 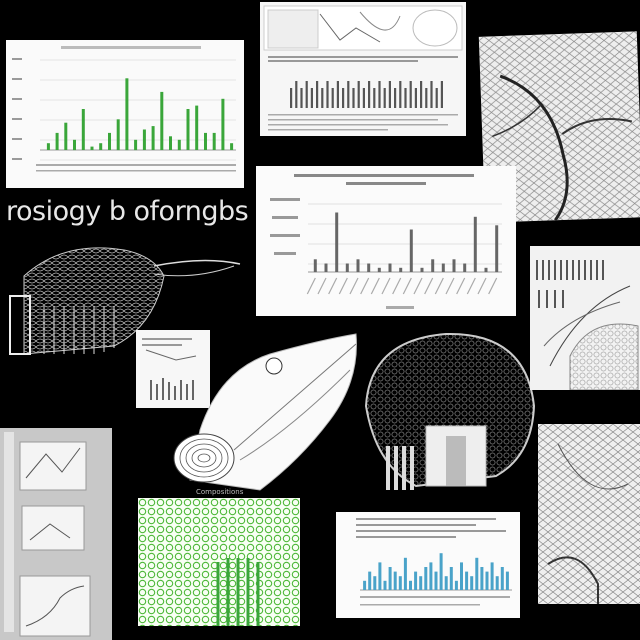 I want to click on bottom-left-panel, so click(x=56, y=534).